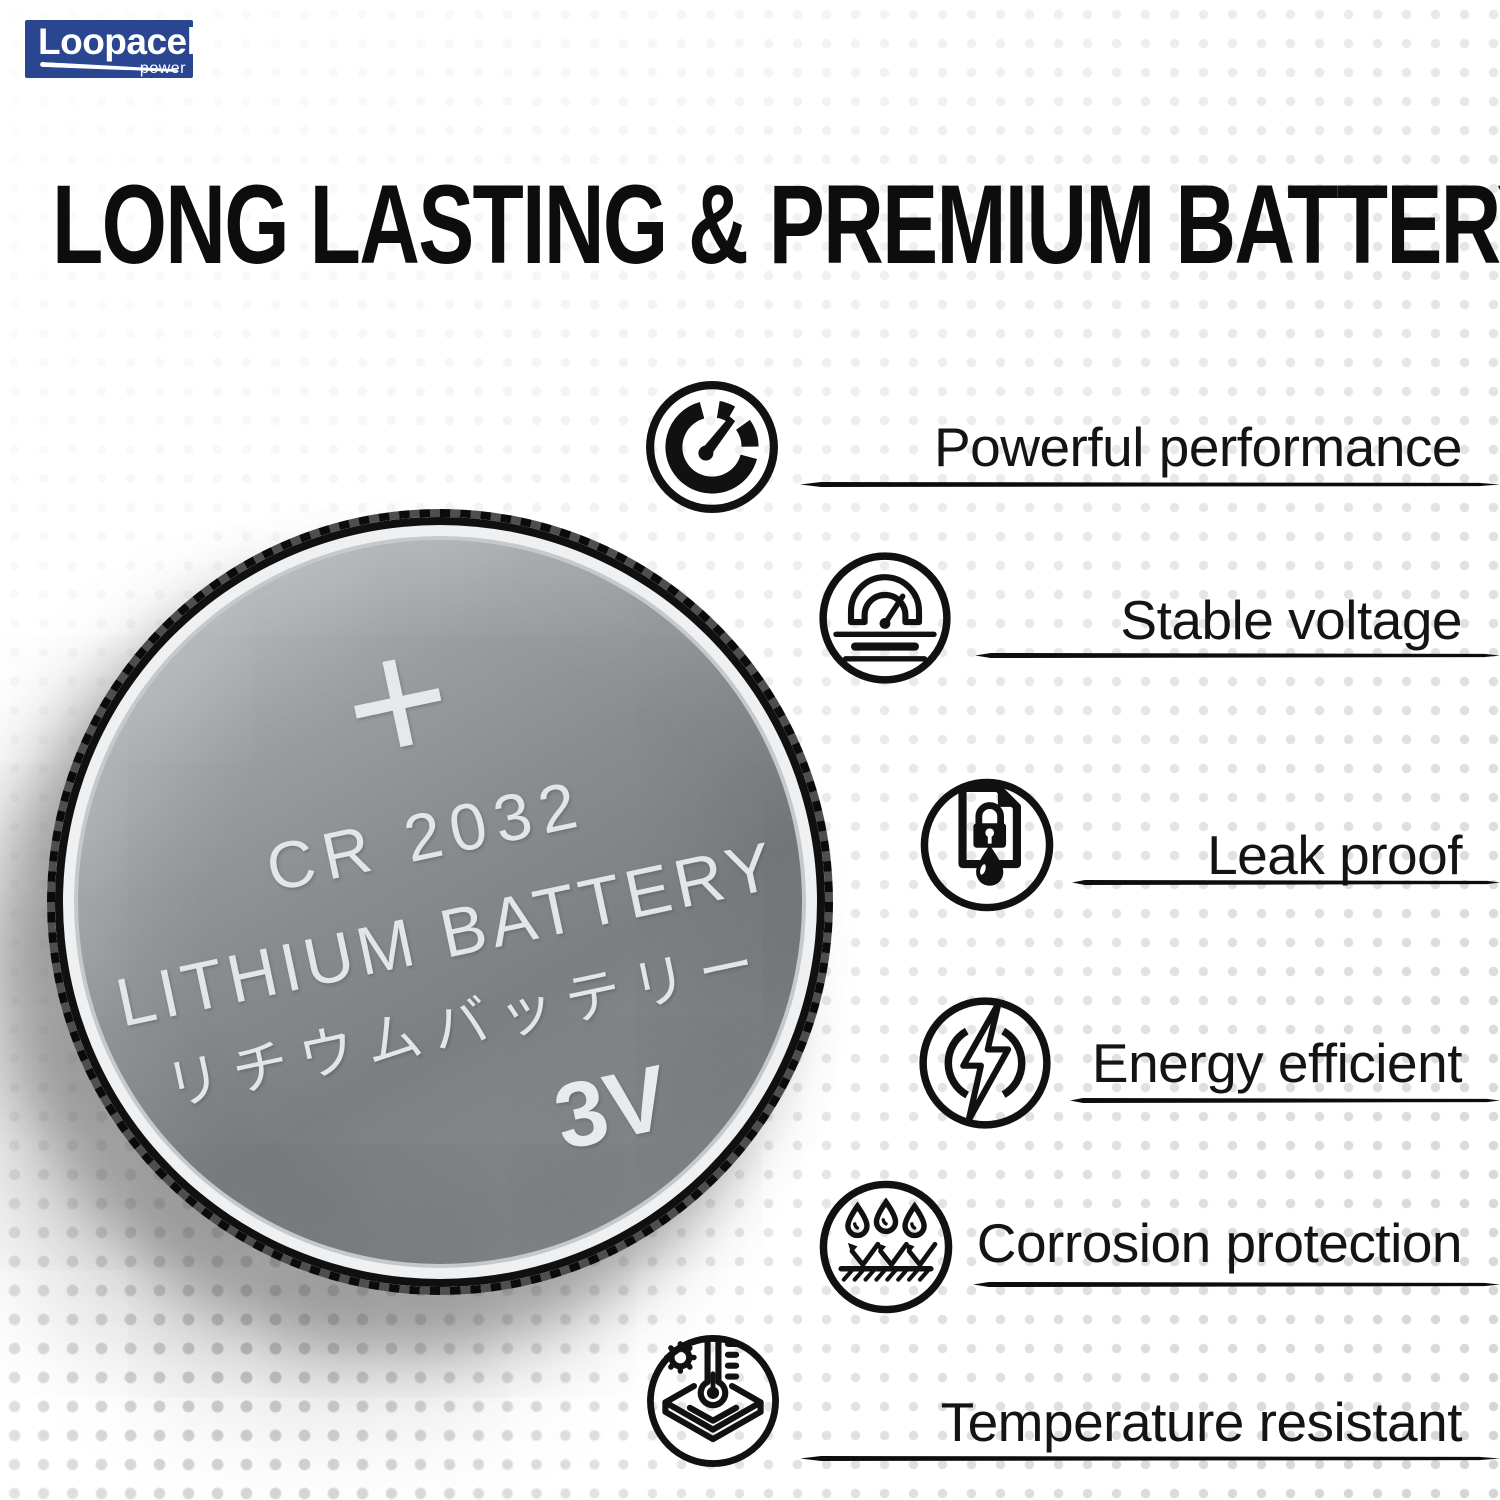 This screenshot has height=1500, width=1500. Describe the element at coordinates (1201, 1422) in the screenshot. I see `feature-label-temperature-resistant: Temperature resistant` at that location.